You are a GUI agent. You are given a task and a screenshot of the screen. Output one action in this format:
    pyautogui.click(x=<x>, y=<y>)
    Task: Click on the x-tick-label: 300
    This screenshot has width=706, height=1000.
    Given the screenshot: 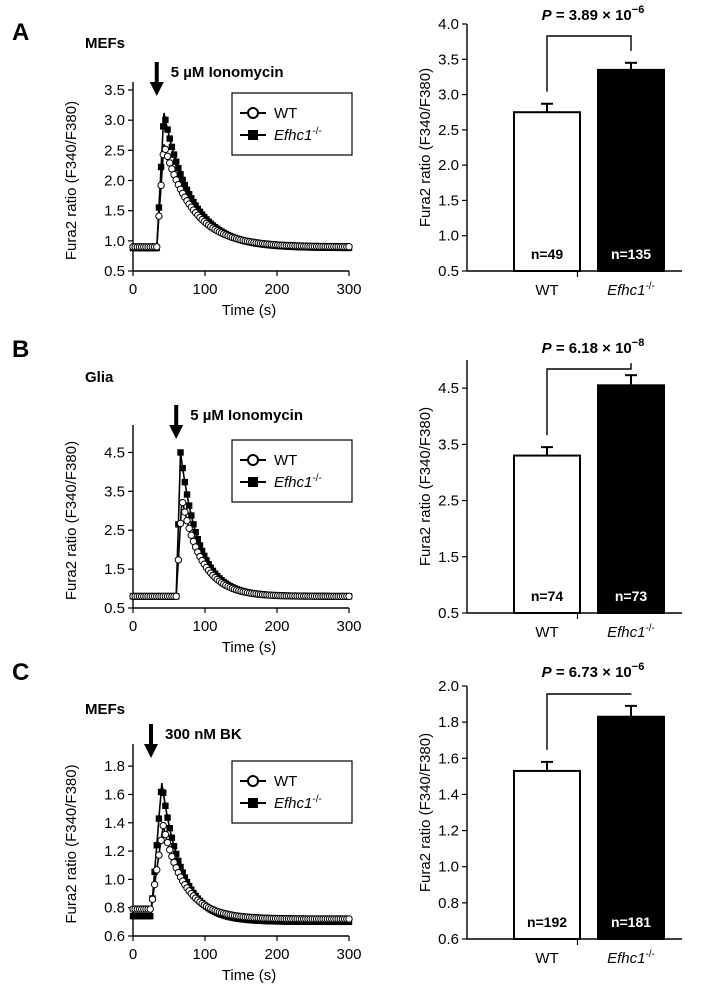 What is the action you would take?
    pyautogui.click(x=348, y=626)
    